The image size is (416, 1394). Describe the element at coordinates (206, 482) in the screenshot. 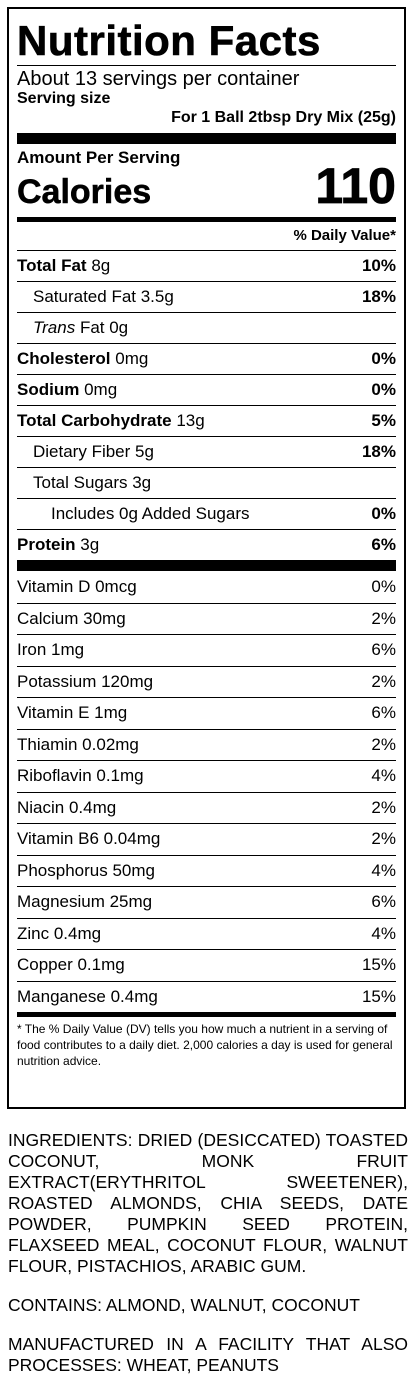

I see `nutrient-row-total-sugars: Total Sugars 3g` at that location.